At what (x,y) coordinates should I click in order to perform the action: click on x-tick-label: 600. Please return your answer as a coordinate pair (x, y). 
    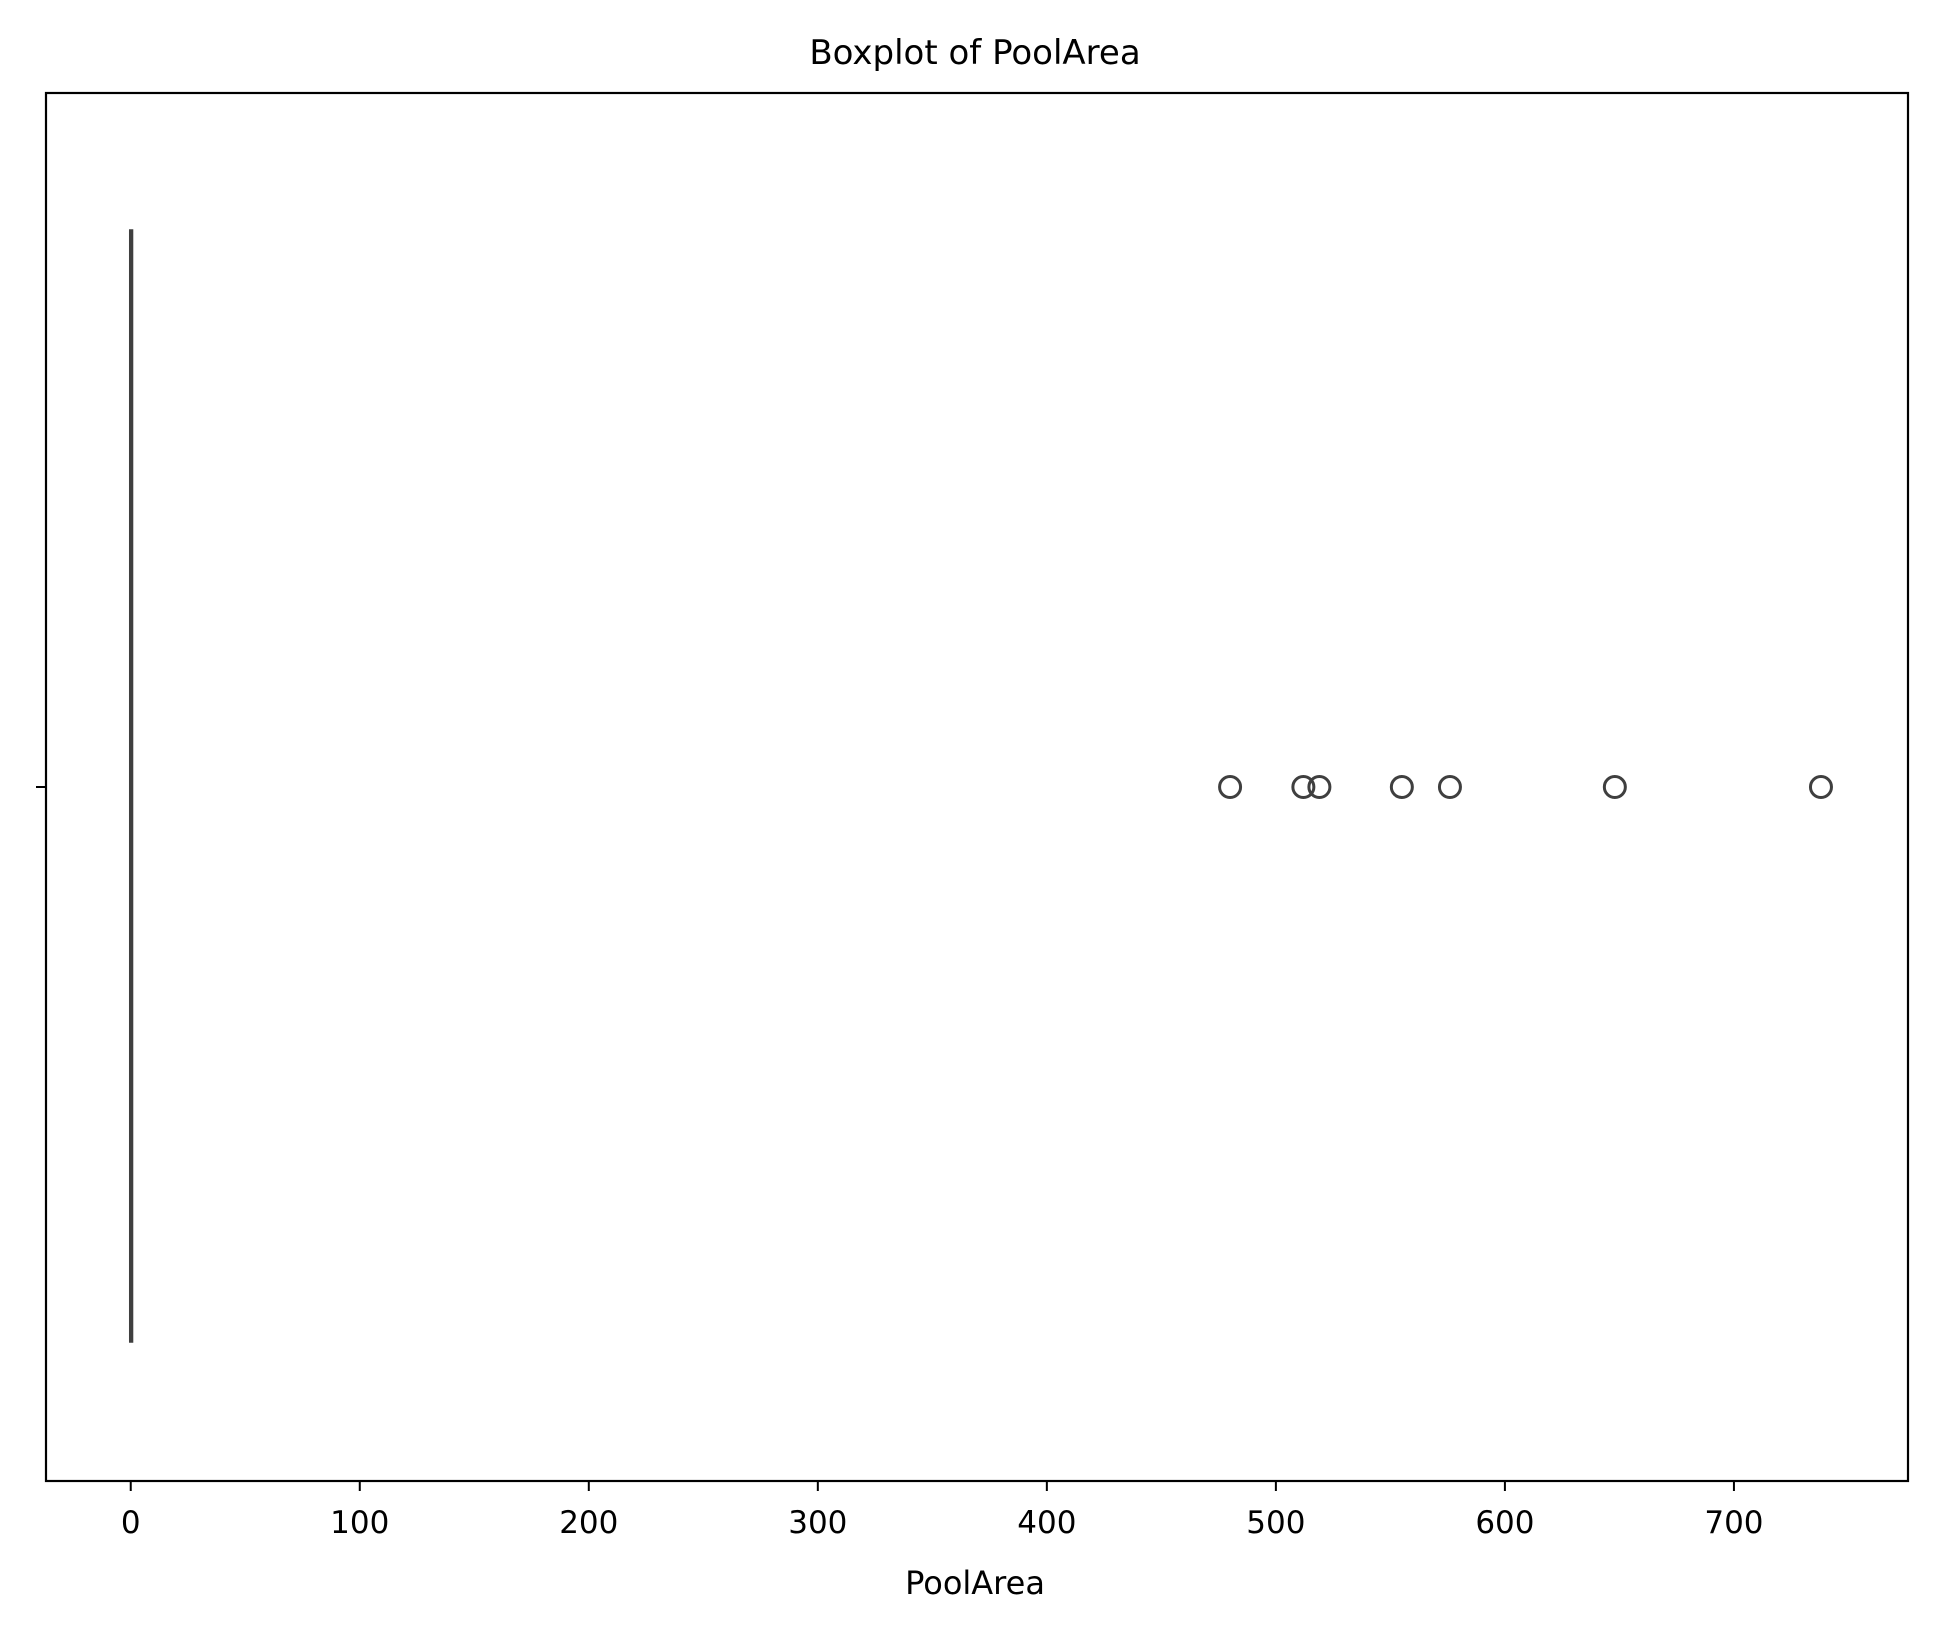
    Looking at the image, I should click on (1504, 1523).